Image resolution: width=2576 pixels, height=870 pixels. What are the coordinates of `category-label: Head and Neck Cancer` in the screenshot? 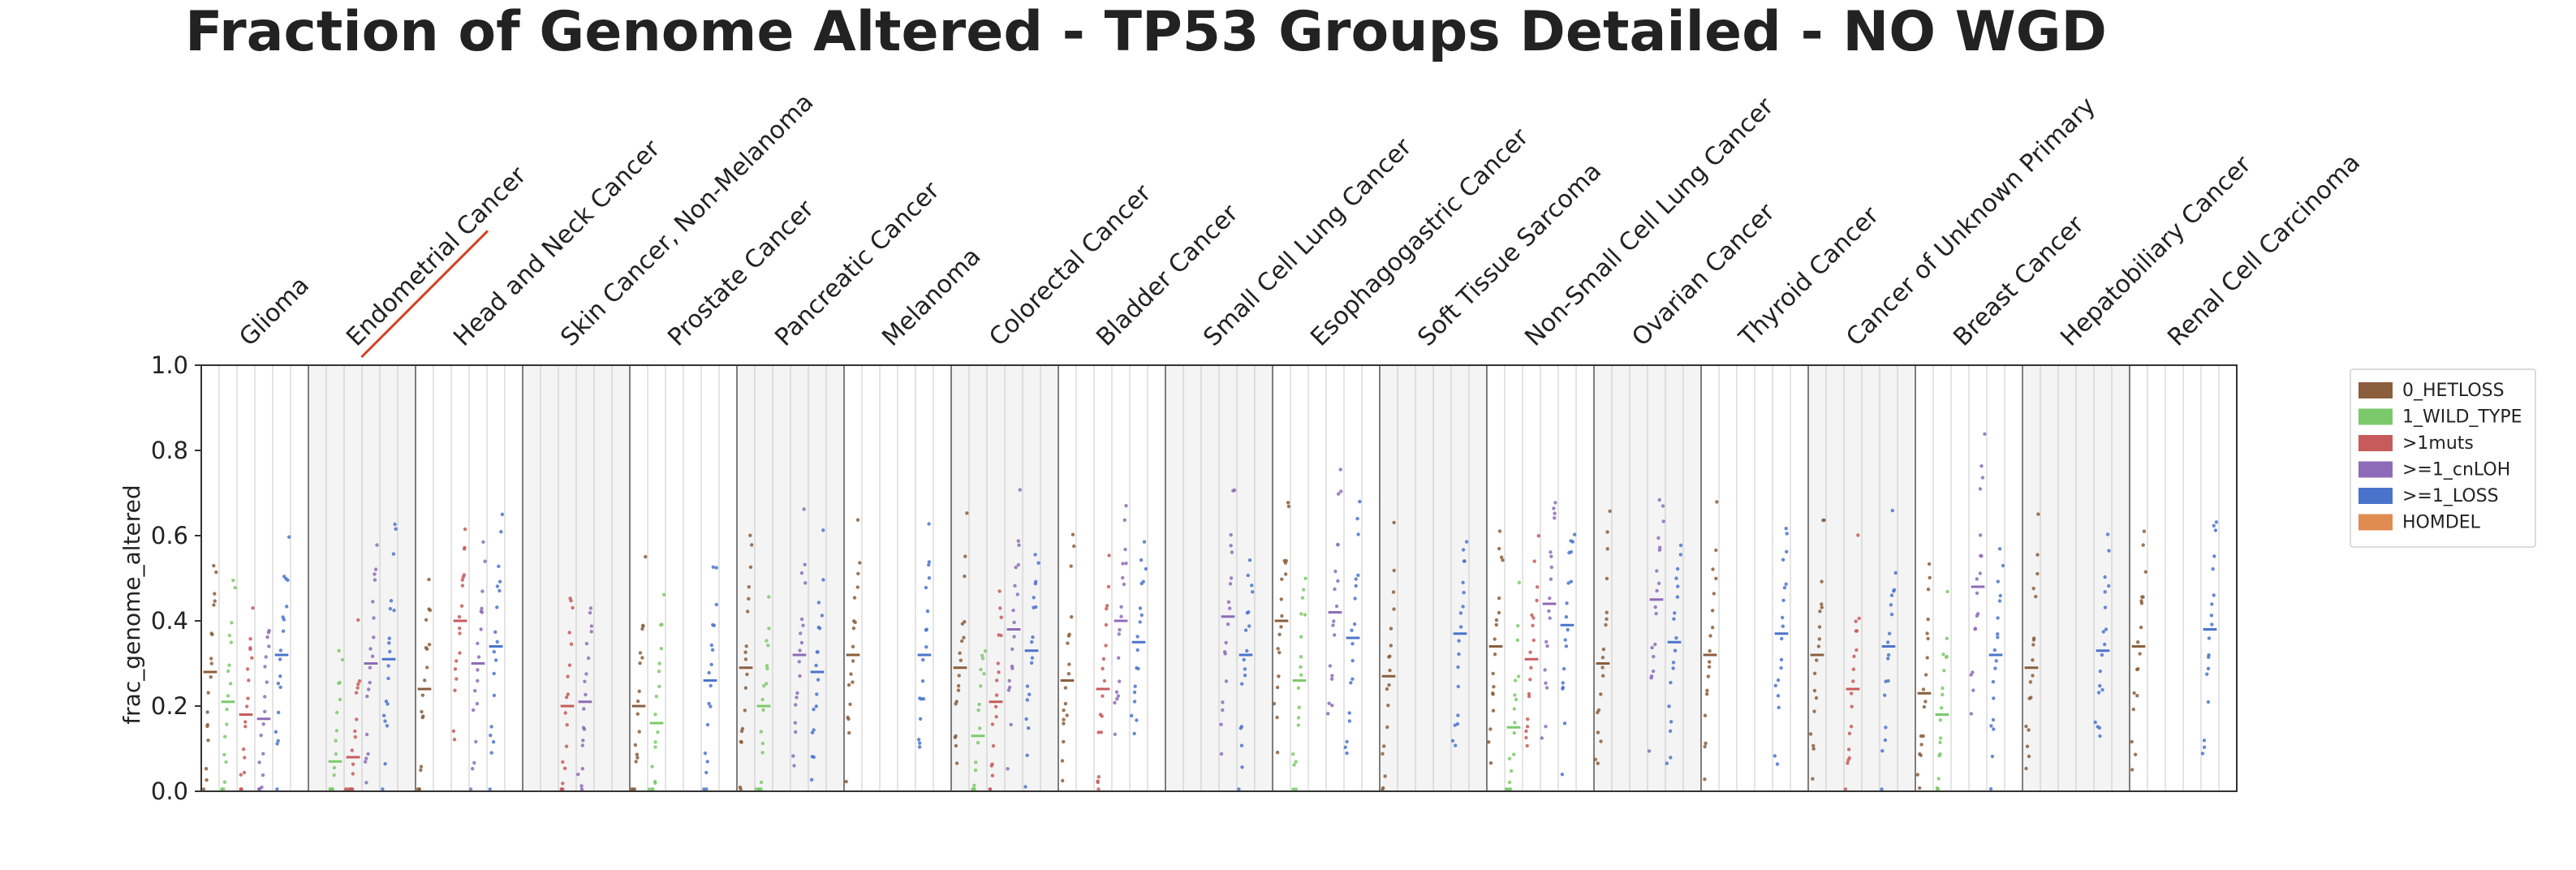 It's located at (557, 243).